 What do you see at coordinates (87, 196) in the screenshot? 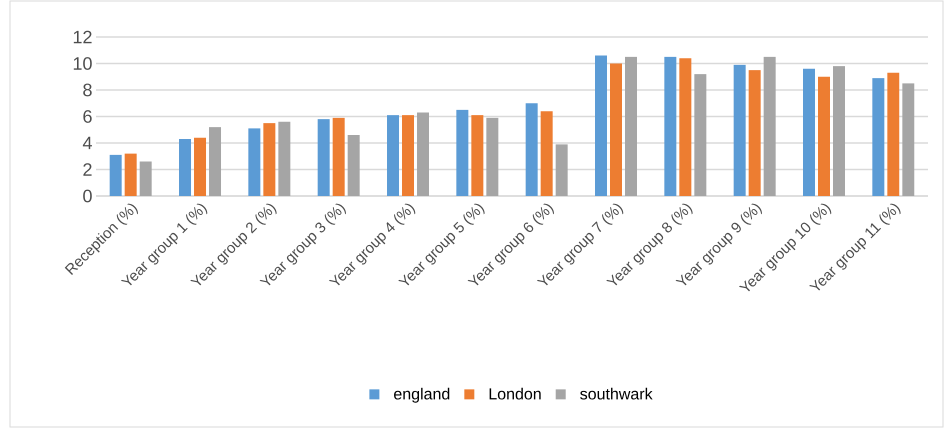
I see `y-tick-label: 0` at bounding box center [87, 196].